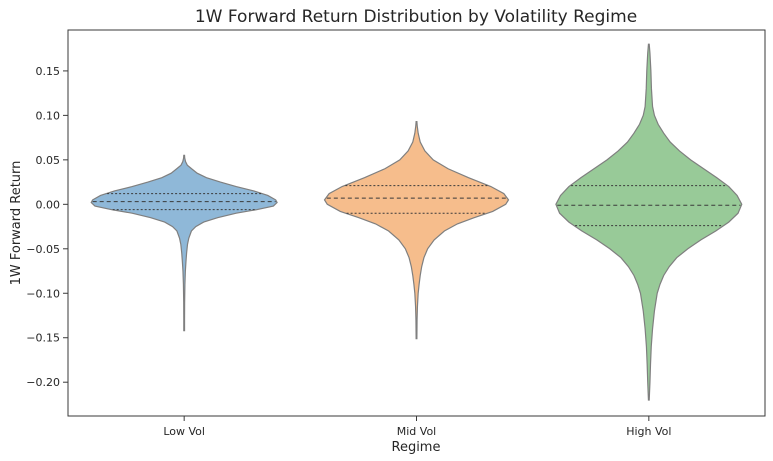  What do you see at coordinates (16, 223) in the screenshot?
I see `y-axis-label: 1W Forward Return` at bounding box center [16, 223].